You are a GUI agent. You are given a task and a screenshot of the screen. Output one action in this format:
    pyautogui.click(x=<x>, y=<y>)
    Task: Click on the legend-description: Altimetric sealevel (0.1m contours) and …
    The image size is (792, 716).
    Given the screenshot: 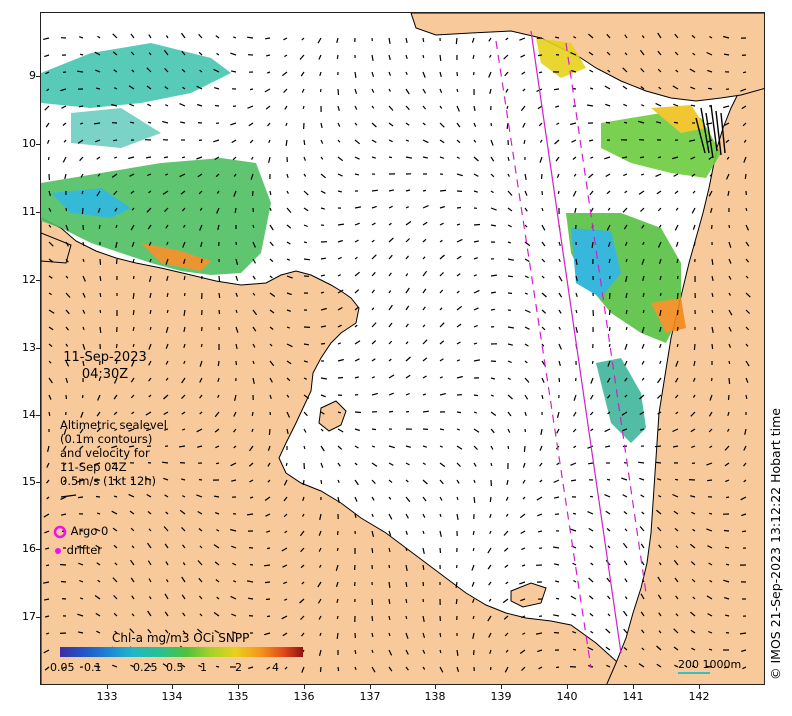 What is the action you would take?
    pyautogui.click(x=113, y=460)
    